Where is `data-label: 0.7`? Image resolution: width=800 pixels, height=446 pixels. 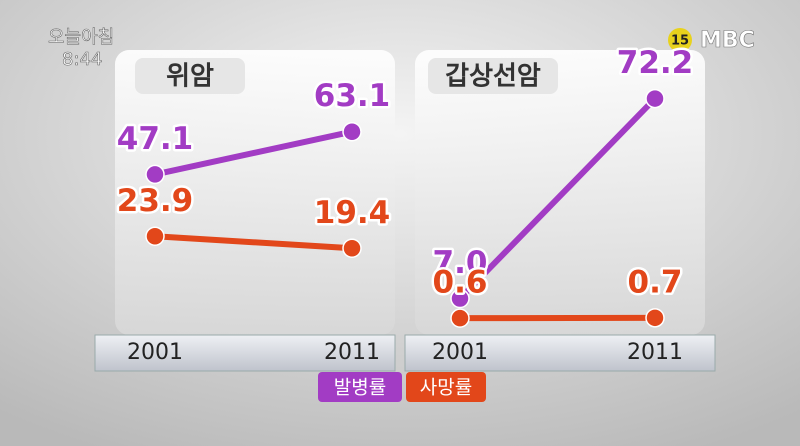 data-label: 0.7 is located at coordinates (655, 282).